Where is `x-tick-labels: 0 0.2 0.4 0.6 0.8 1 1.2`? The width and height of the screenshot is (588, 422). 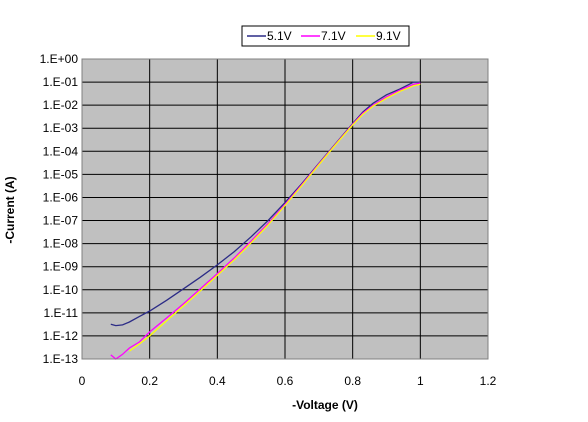
x-tick-labels: 0 0.2 0.4 0.6 0.8 1 1.2 is located at coordinates (288, 381).